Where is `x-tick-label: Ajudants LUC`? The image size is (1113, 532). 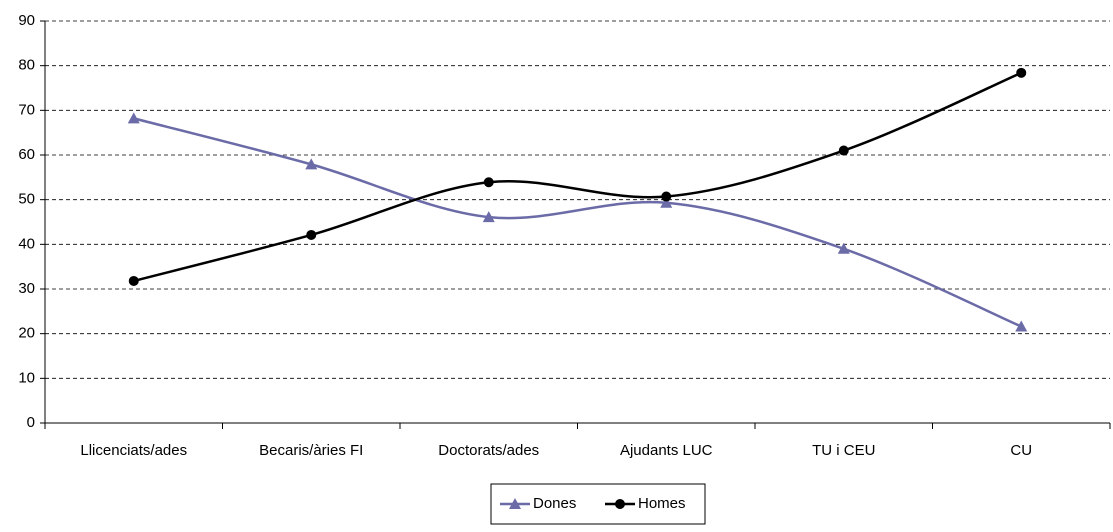
x-tick-label: Ajudants LUC is located at coordinates (666, 450).